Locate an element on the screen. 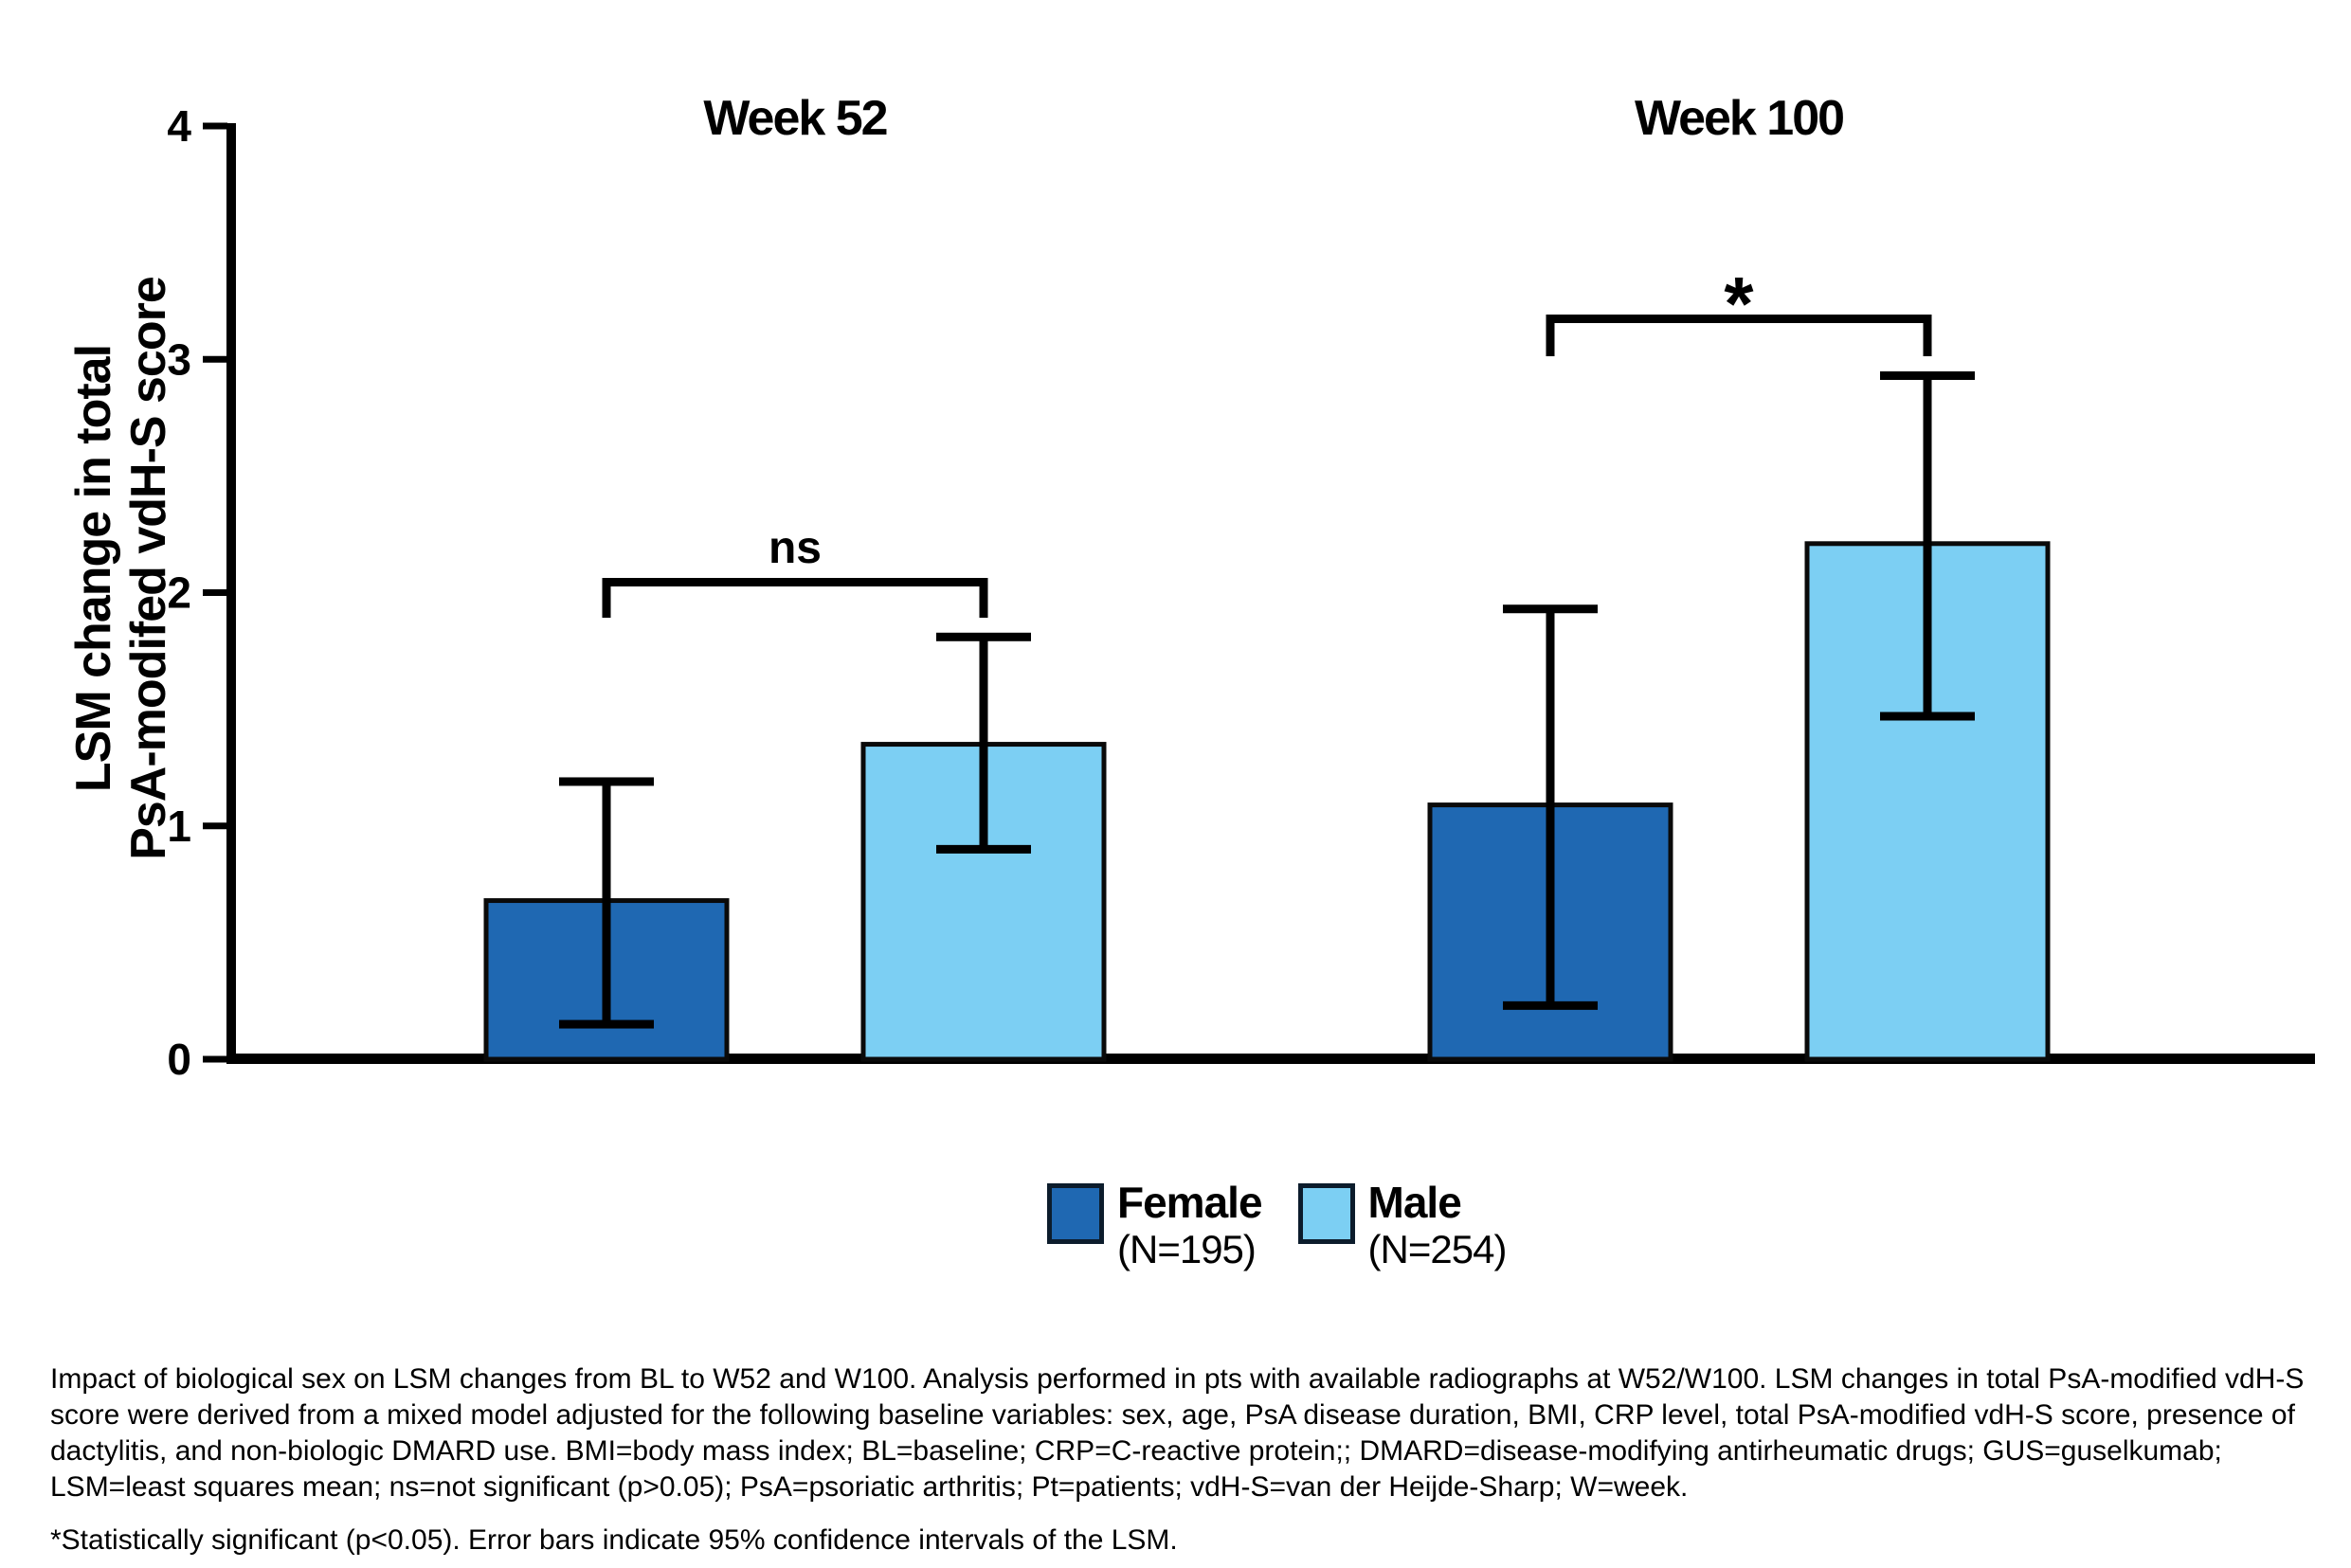 Image resolution: width=2351 pixels, height=1568 pixels. legend-swatch-female is located at coordinates (1075, 1213).